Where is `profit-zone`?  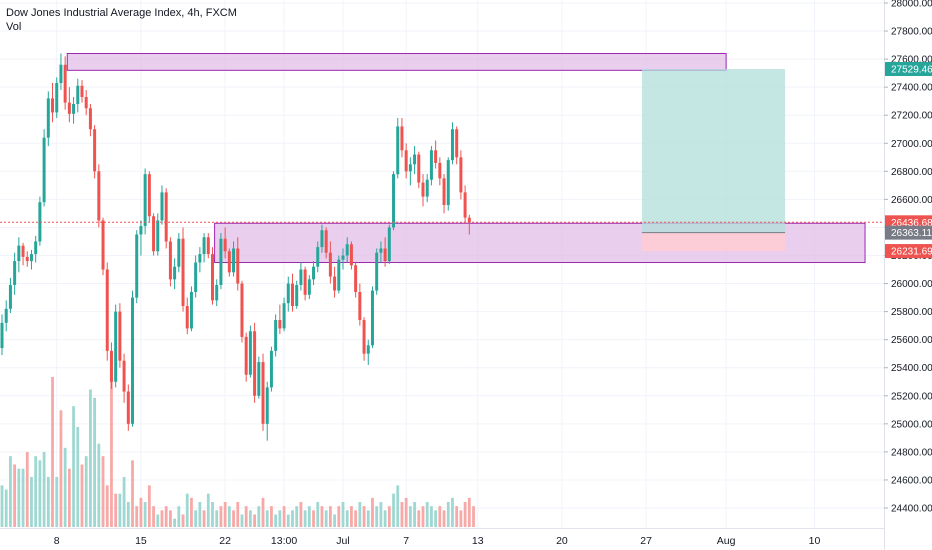
profit-zone is located at coordinates (713, 151).